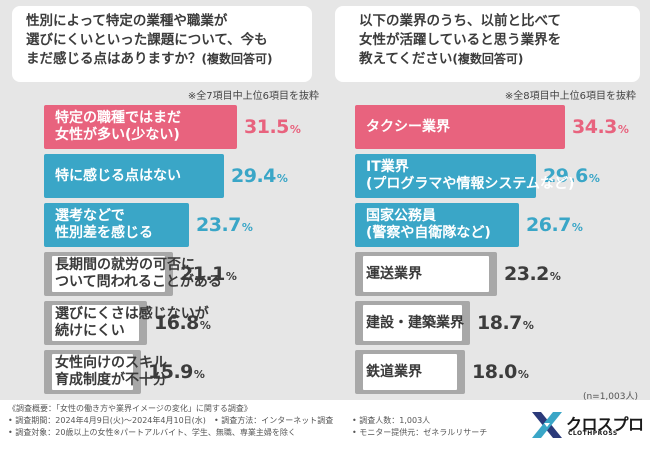  What do you see at coordinates (132, 314) in the screenshot?
I see `bar-label-line: 選びにくさは感じないが` at bounding box center [132, 314].